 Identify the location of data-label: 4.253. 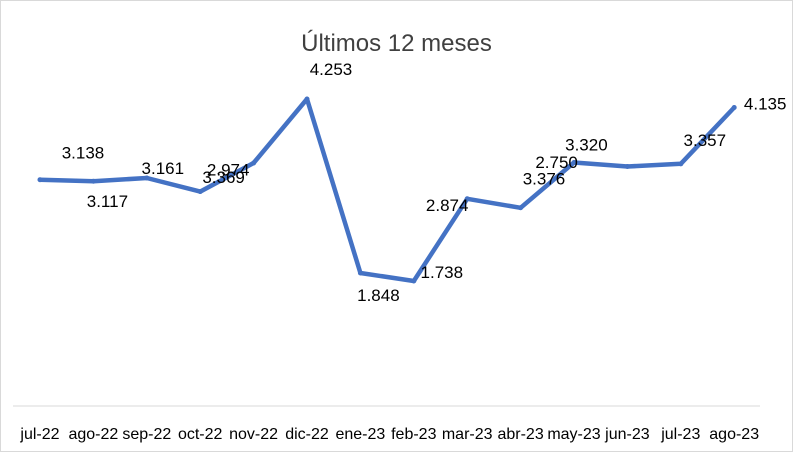
(331, 69).